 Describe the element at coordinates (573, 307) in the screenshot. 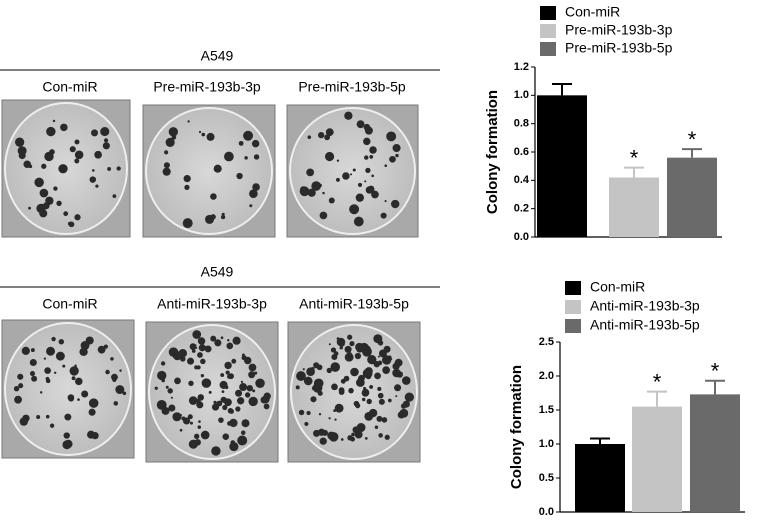

I see `legend-swatch` at that location.